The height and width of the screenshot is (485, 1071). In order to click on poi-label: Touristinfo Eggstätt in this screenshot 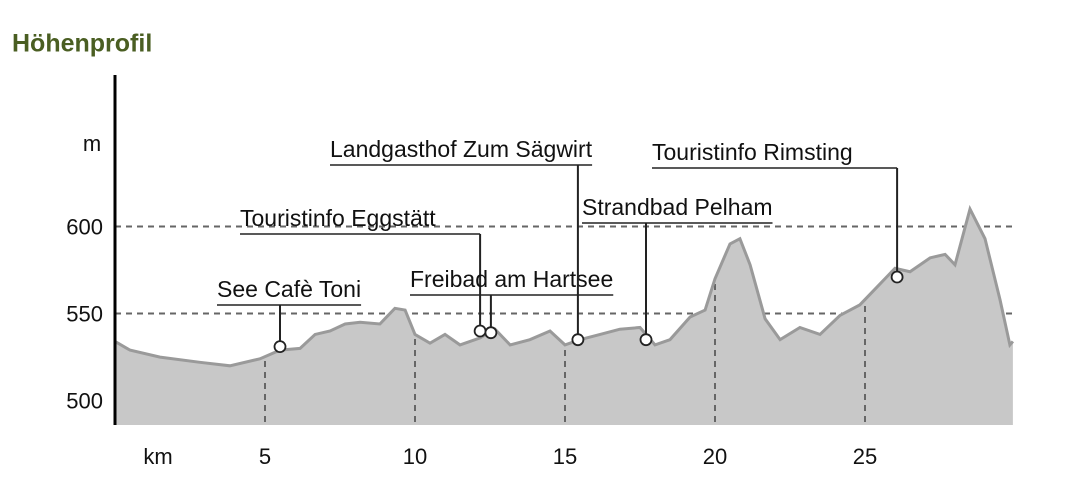, I will do `click(338, 218)`.